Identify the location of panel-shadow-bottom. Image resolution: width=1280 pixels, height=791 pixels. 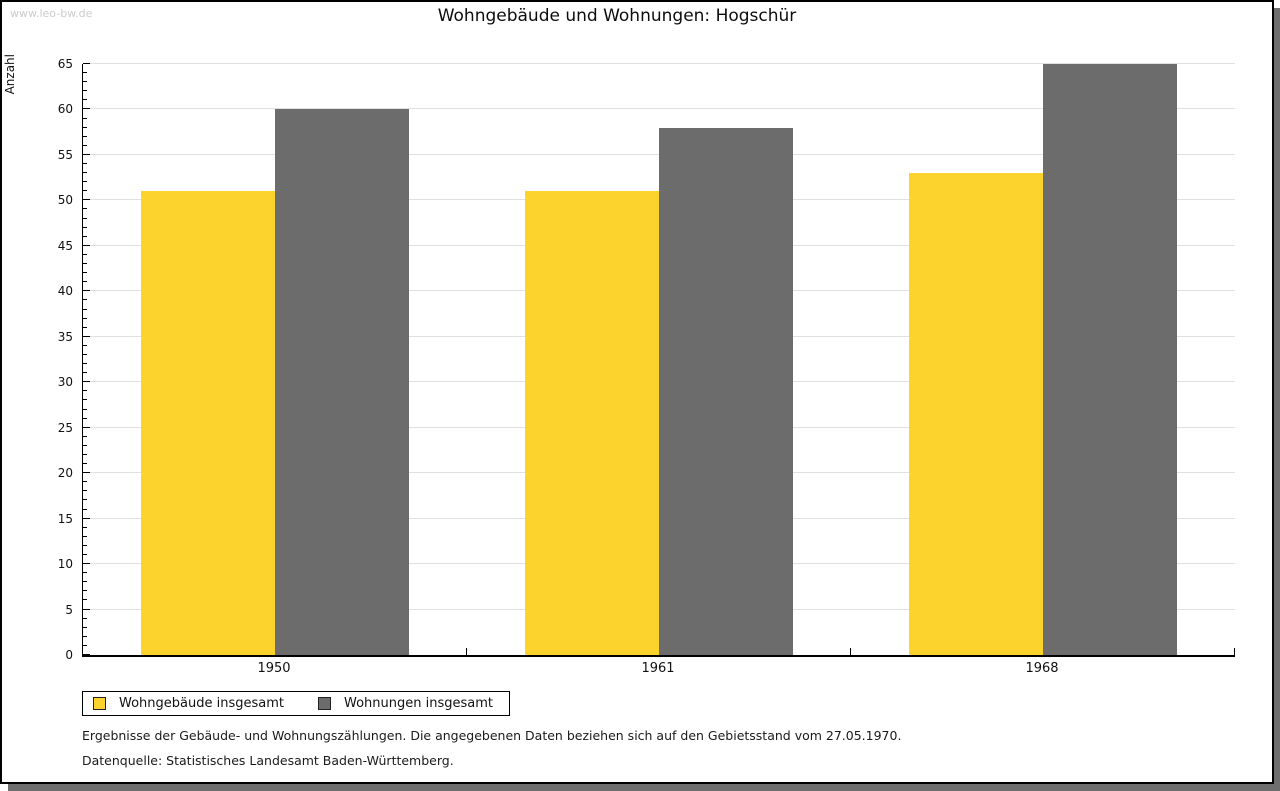
(644, 787).